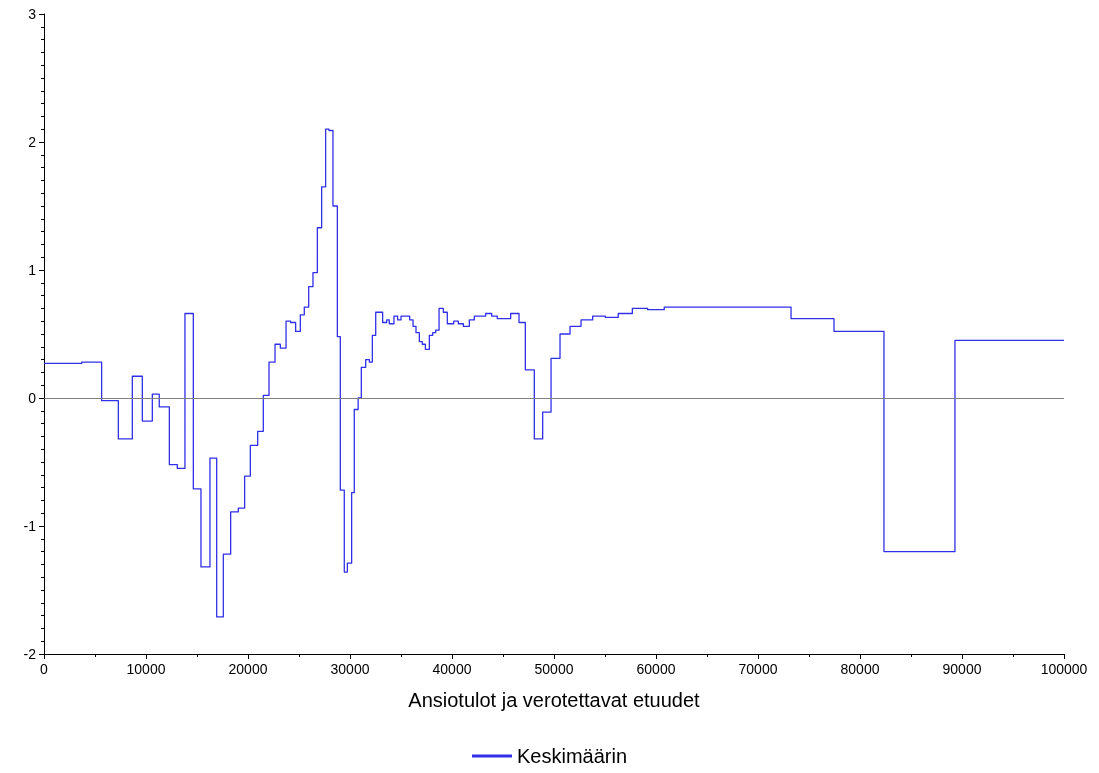 The height and width of the screenshot is (773, 1099). What do you see at coordinates (962, 669) in the screenshot?
I see `x-tick-label: 90000` at bounding box center [962, 669].